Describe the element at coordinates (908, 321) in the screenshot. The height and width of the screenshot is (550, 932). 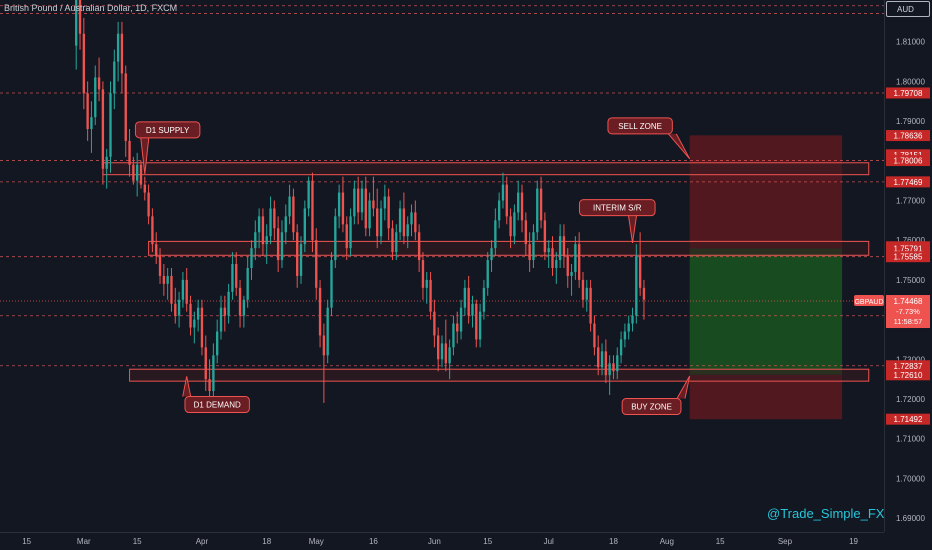
I see `bar-countdown-label: 11:58:57` at that location.